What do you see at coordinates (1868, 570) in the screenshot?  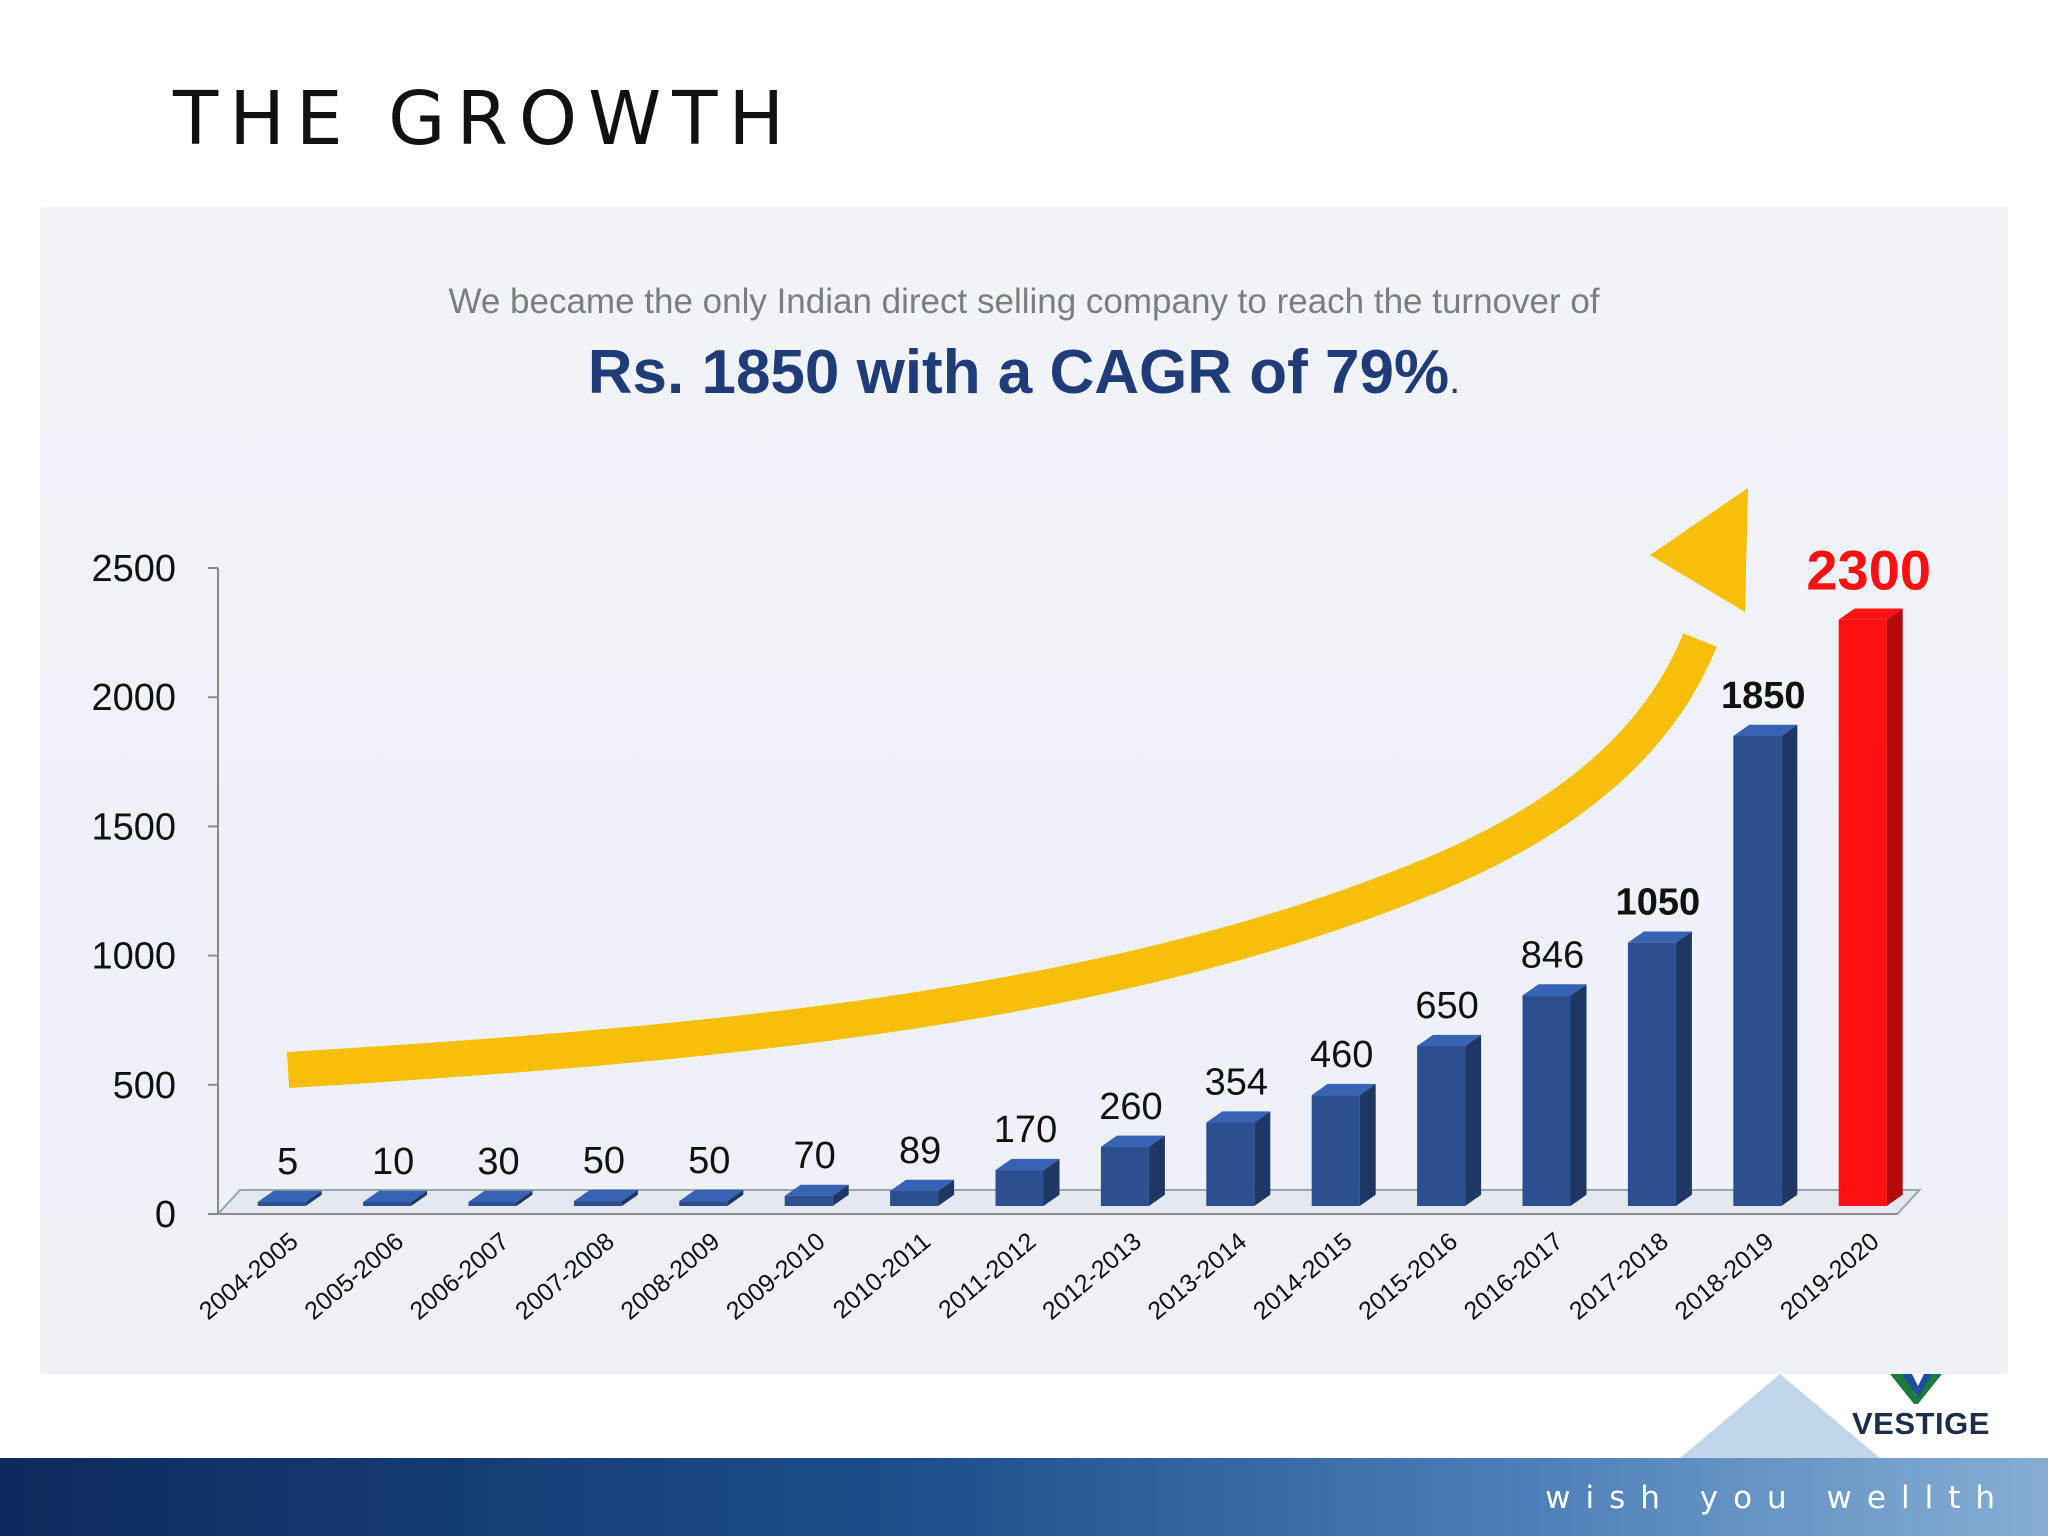 I see `bar-value-label: 2300` at bounding box center [1868, 570].